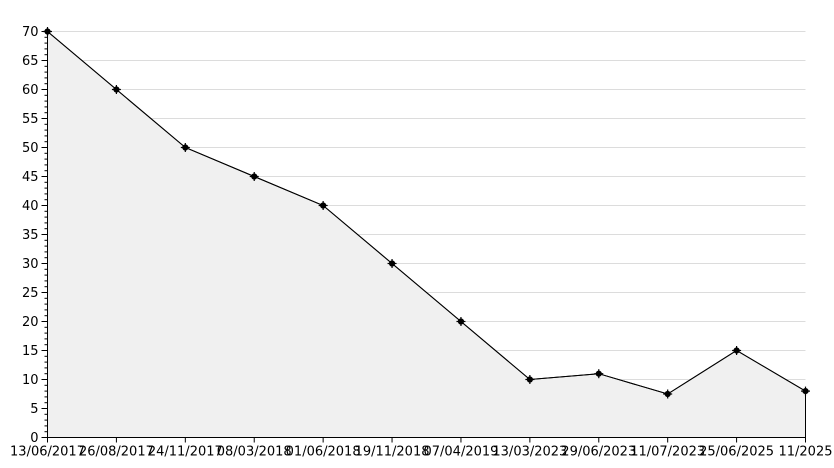  I want to click on x-tick-label: 19/11/2018, so click(392, 452).